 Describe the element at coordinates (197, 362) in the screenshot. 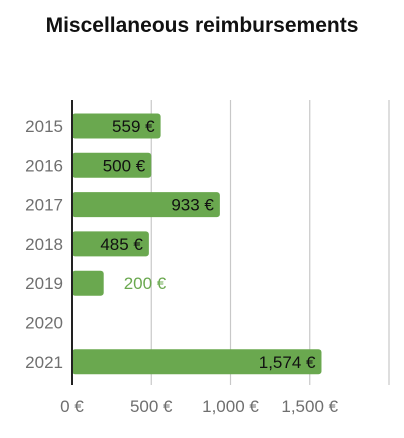

I see `bar-2021` at that location.